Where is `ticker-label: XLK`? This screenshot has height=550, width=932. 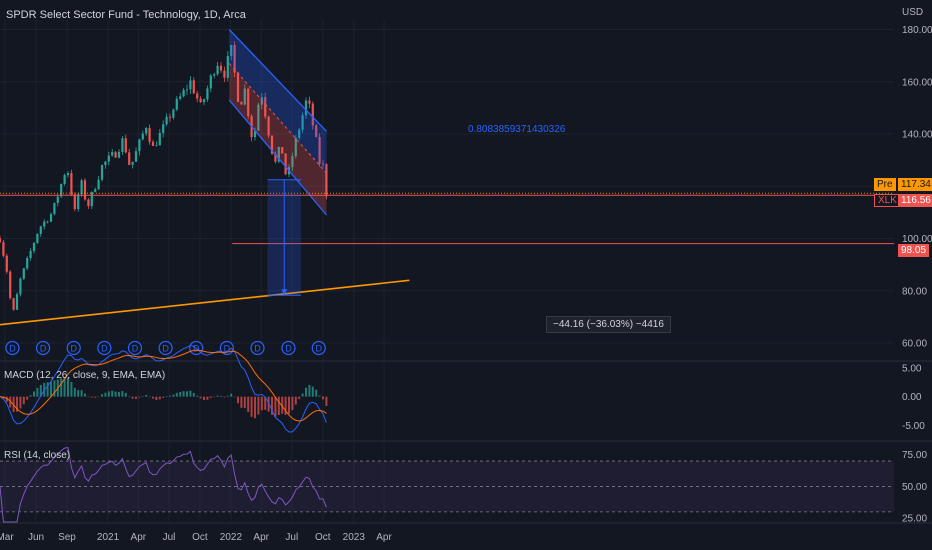
ticker-label: XLK is located at coordinates (887, 200).